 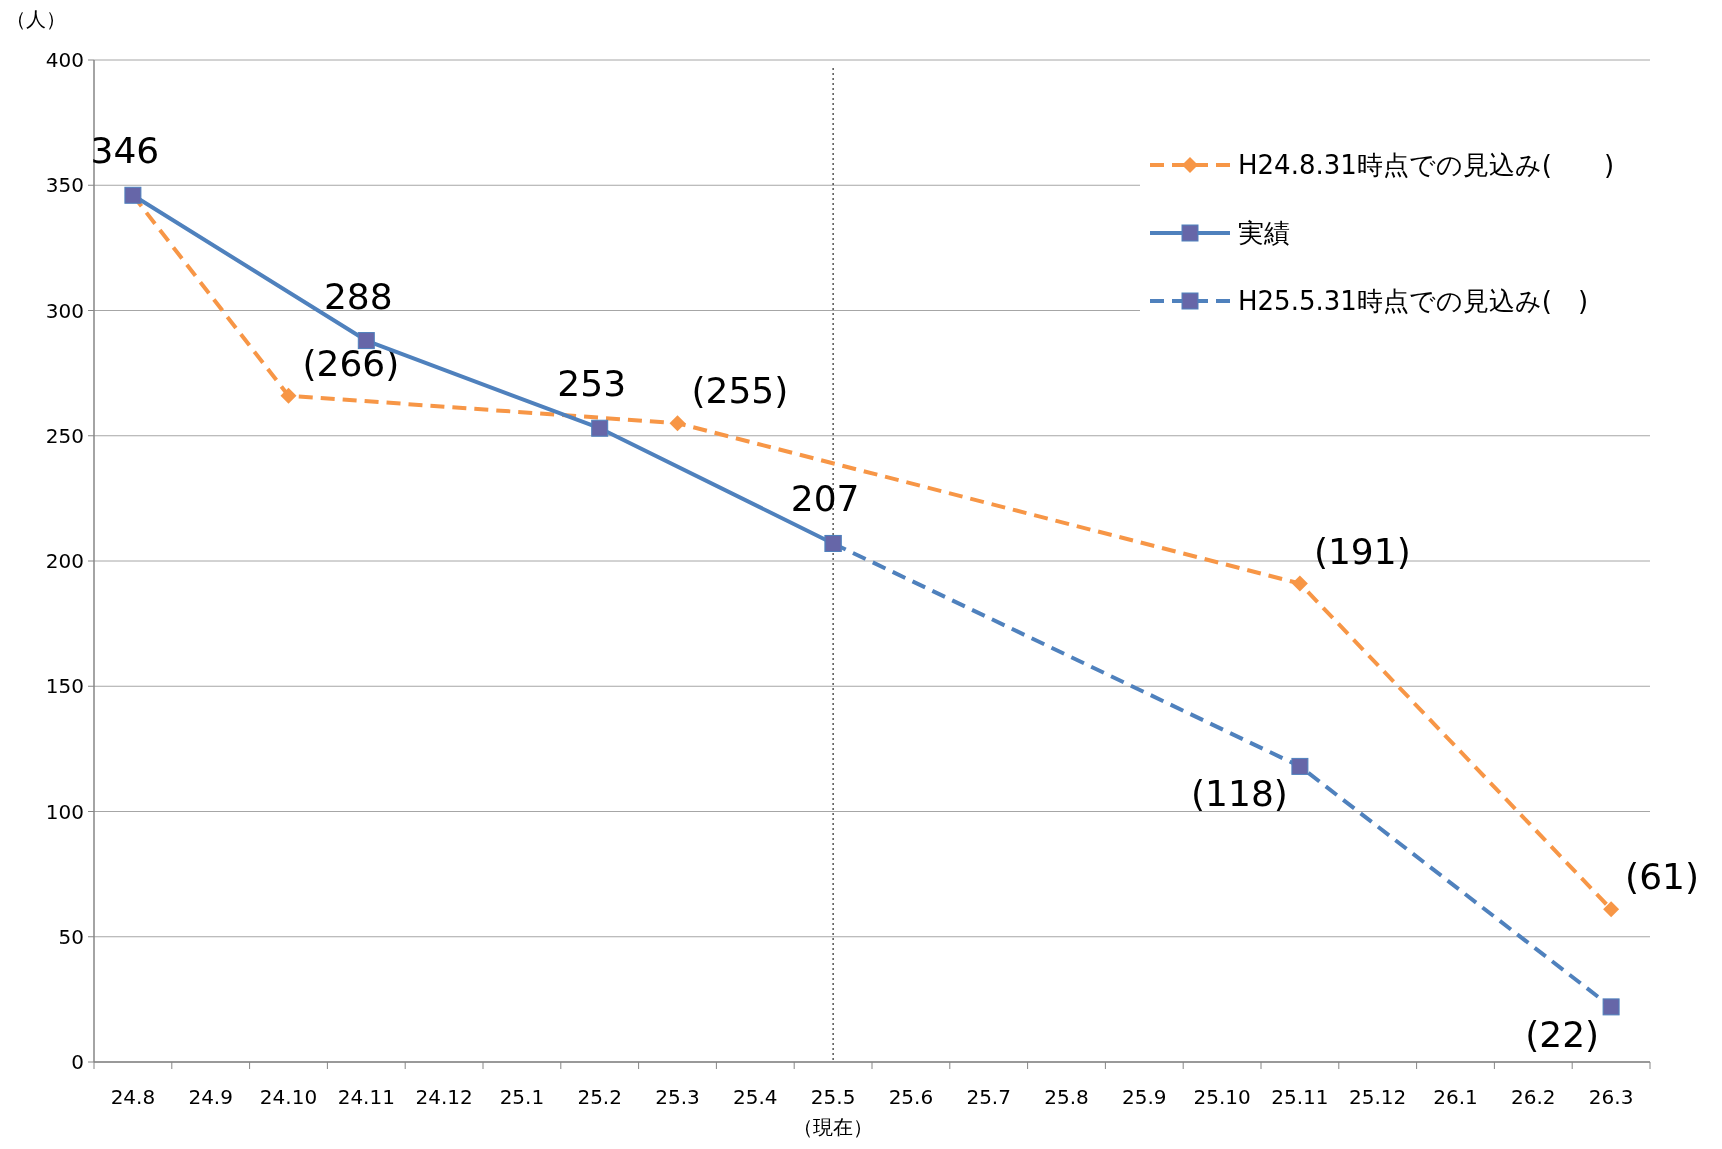 What do you see at coordinates (833, 1127) in the screenshot?
I see `text: （現在）` at bounding box center [833, 1127].